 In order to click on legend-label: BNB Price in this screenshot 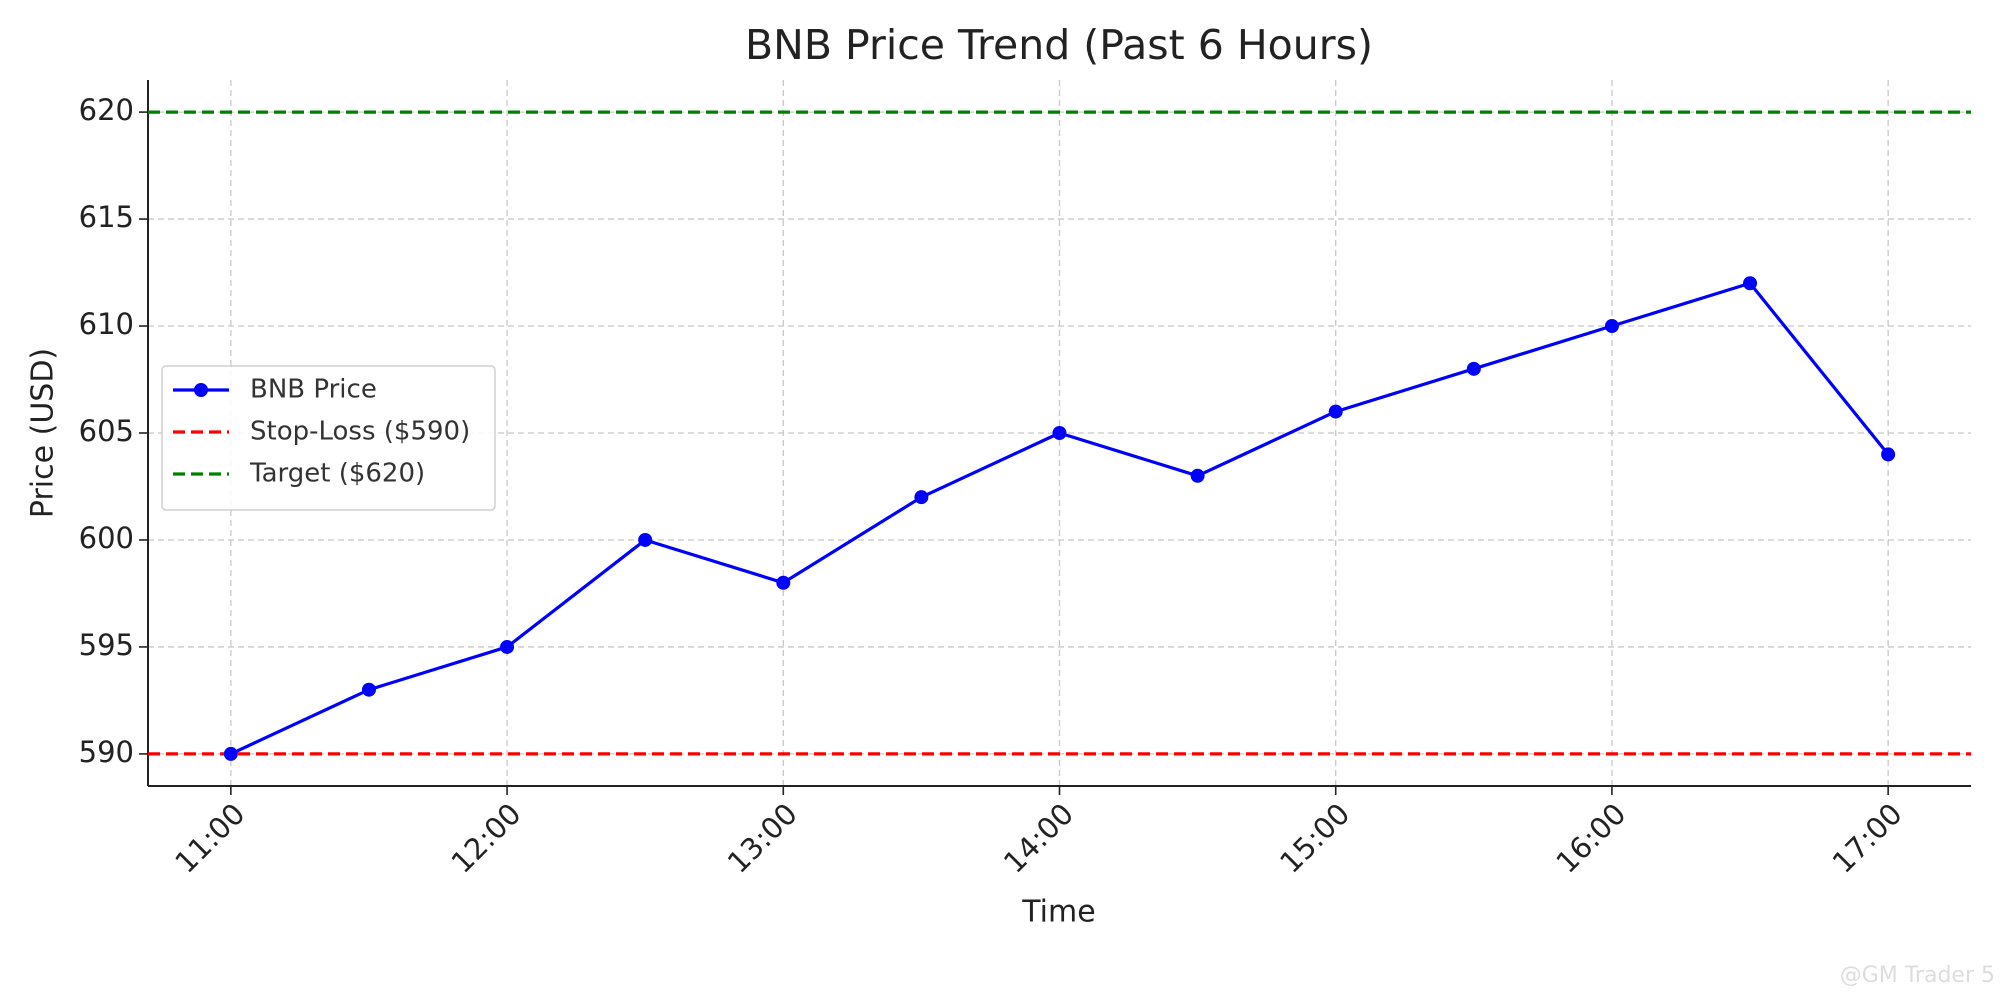, I will do `click(313, 390)`.